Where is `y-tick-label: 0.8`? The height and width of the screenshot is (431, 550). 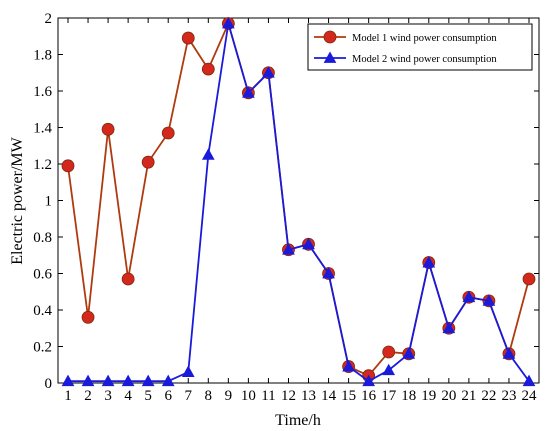
y-tick-label: 0.8 is located at coordinates (42, 238).